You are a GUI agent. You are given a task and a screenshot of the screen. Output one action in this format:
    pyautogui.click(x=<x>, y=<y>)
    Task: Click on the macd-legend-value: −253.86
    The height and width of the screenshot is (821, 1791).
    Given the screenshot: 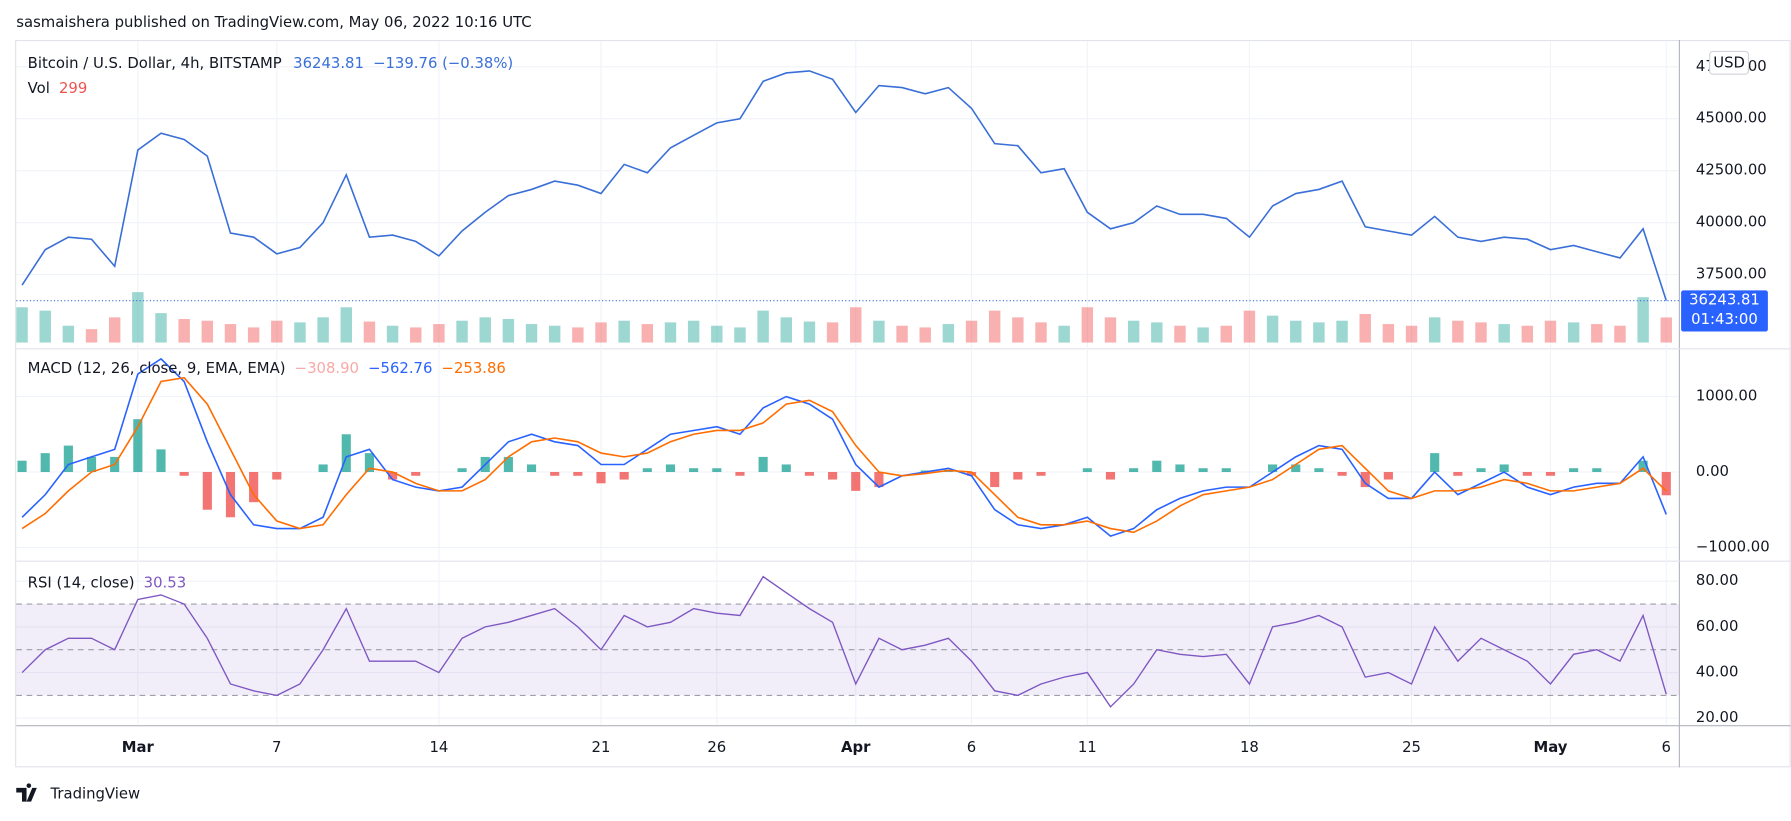 What is the action you would take?
    pyautogui.click(x=474, y=368)
    